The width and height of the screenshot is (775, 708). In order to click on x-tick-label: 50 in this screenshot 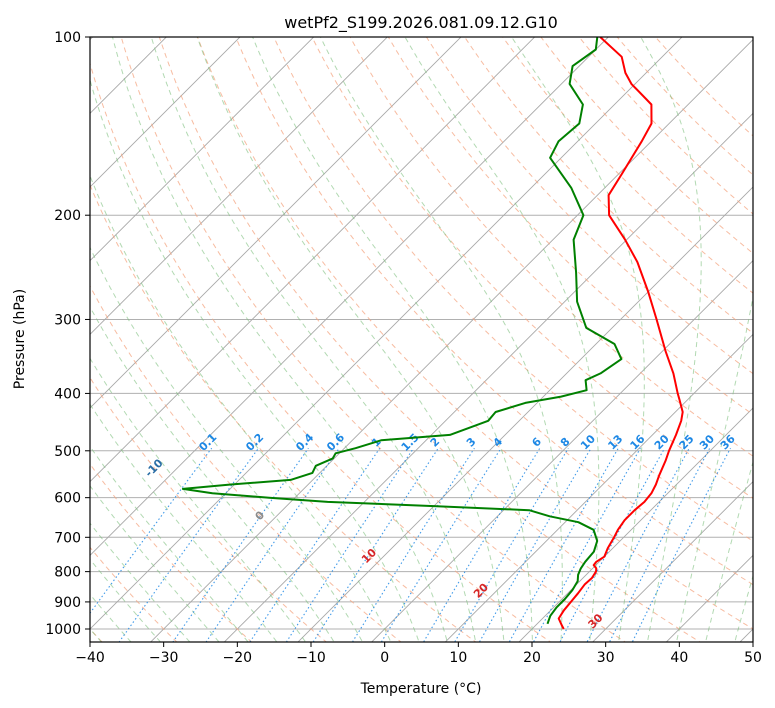, I will do `click(753, 658)`.